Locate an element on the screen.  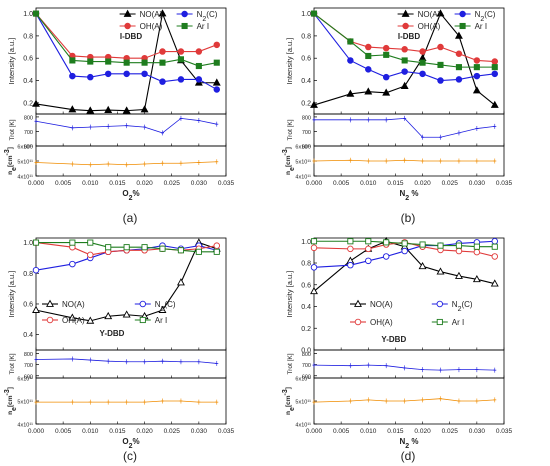
series-line-Ar I is located at coordinates (126, 247).